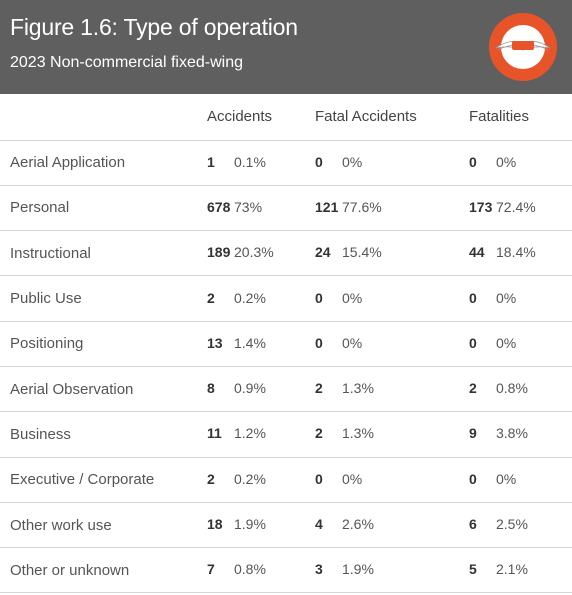 The width and height of the screenshot is (572, 595). I want to click on table-row: Personal 678 73% 121 77.6% 173 72.4%, so click(286, 208).